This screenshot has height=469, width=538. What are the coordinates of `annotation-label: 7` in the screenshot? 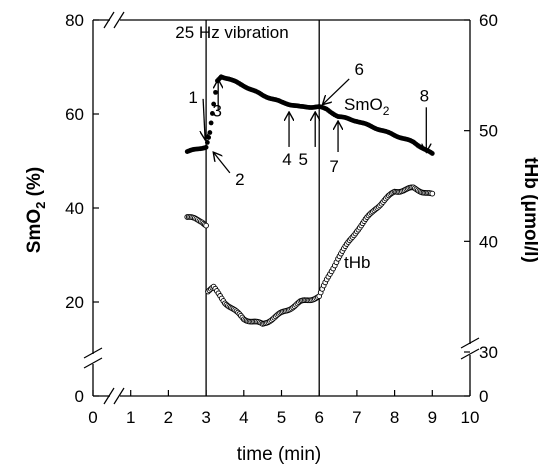 It's located at (333, 166).